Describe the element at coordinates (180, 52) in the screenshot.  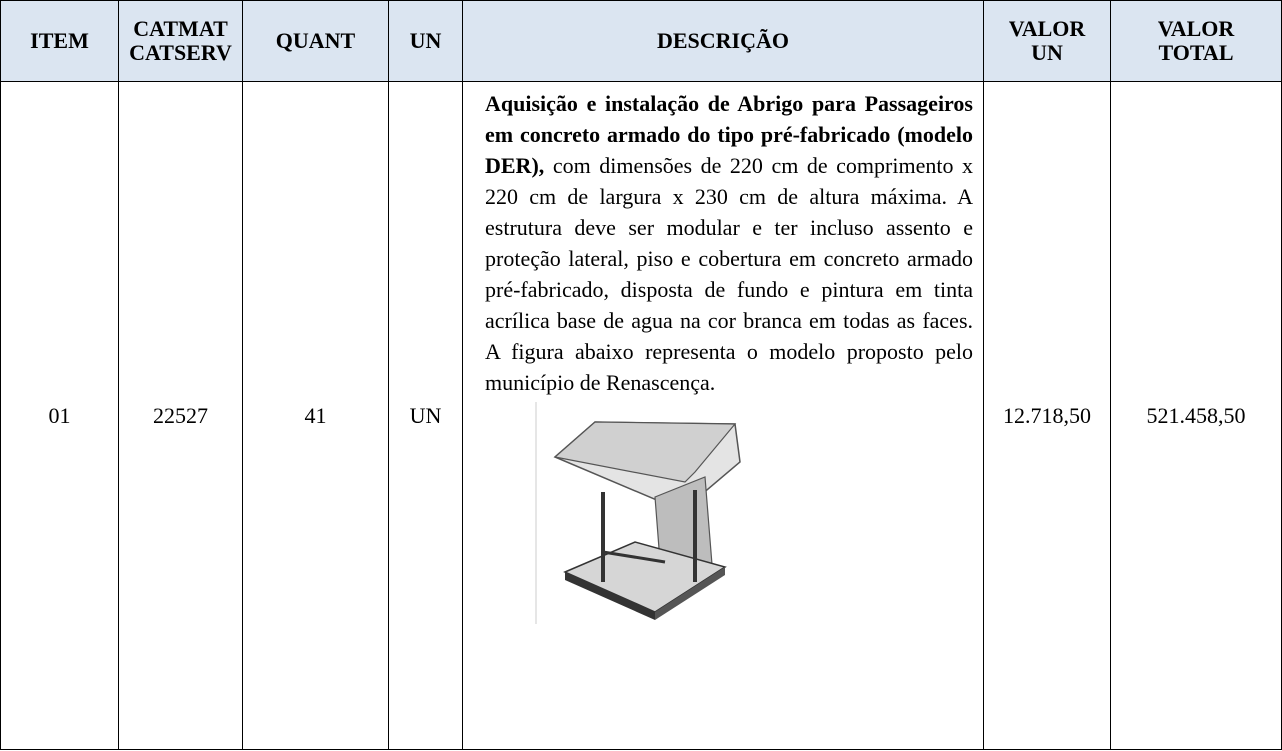
I see `header-text: CATSERV` at that location.